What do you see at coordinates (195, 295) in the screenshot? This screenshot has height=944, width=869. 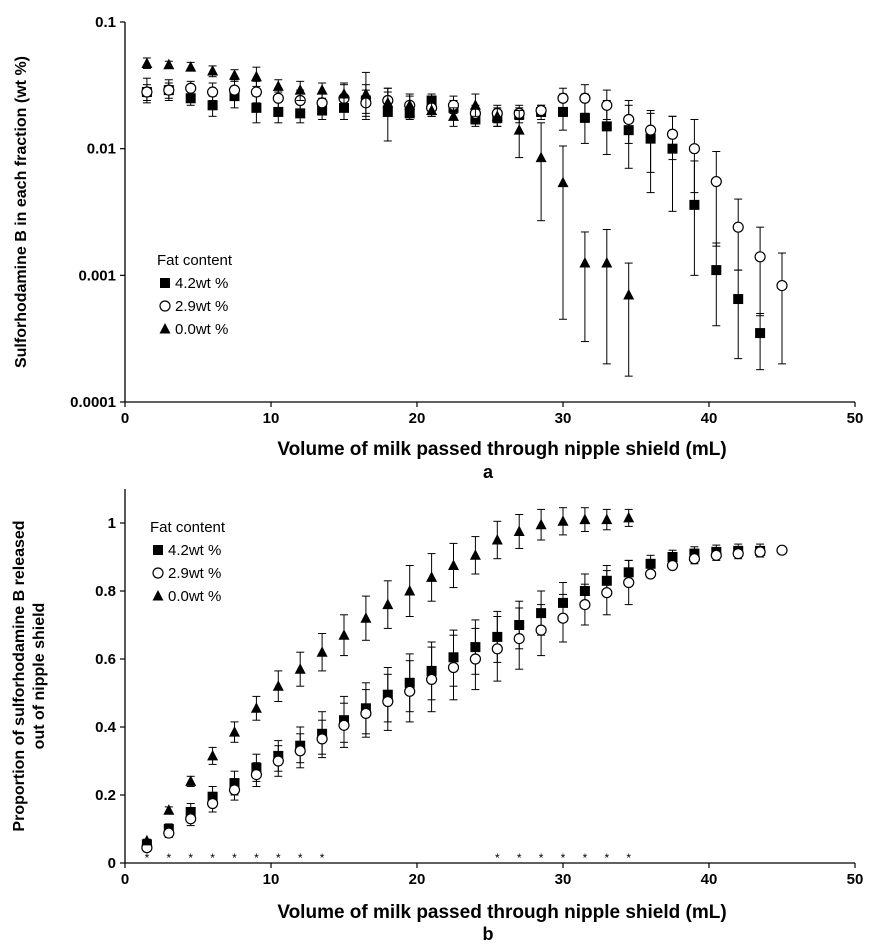 I see `legend: Fat content 4.2wt % 2.9wt % 0.0wt %` at bounding box center [195, 295].